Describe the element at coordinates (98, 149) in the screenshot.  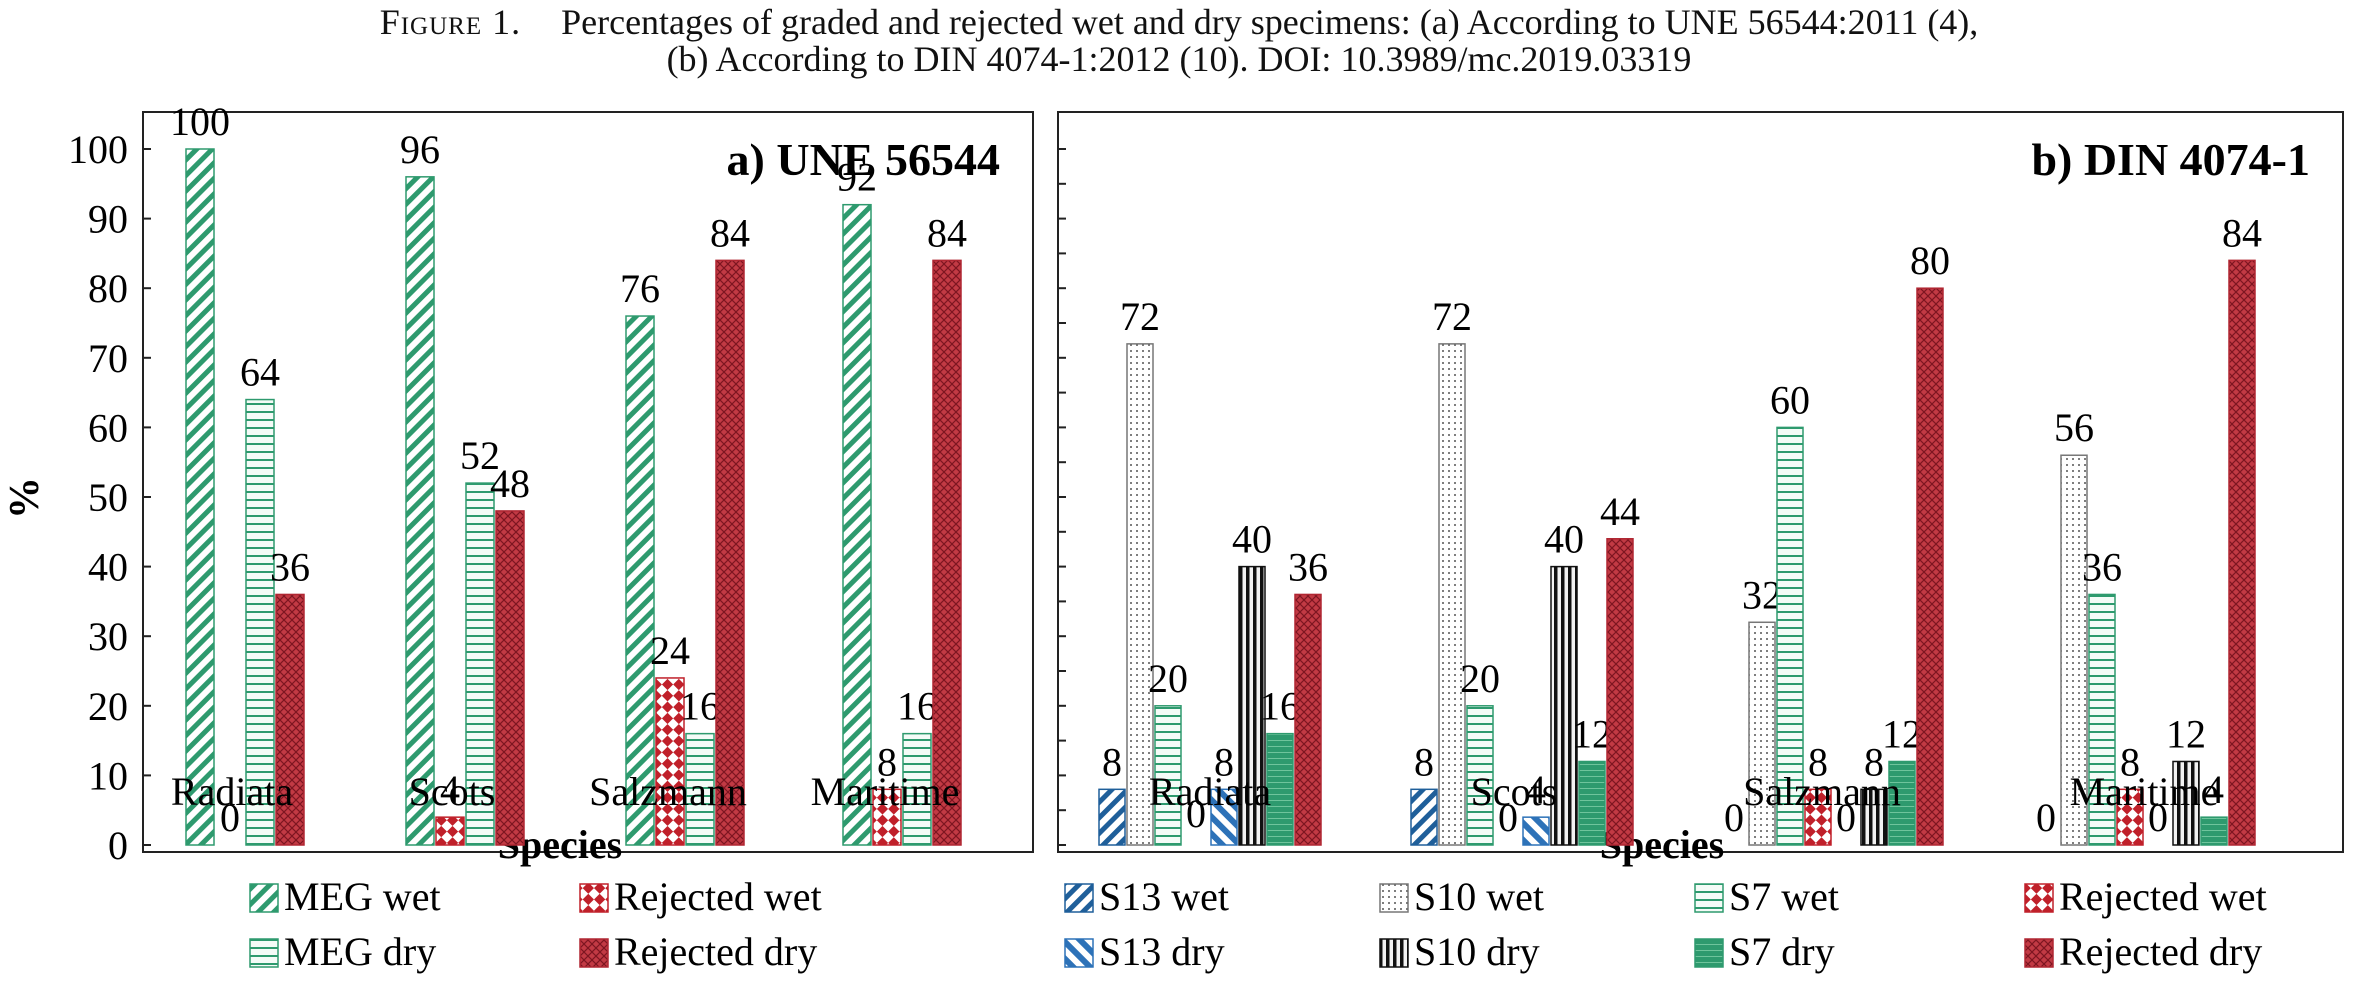
I see `y-tick-label: 100` at that location.